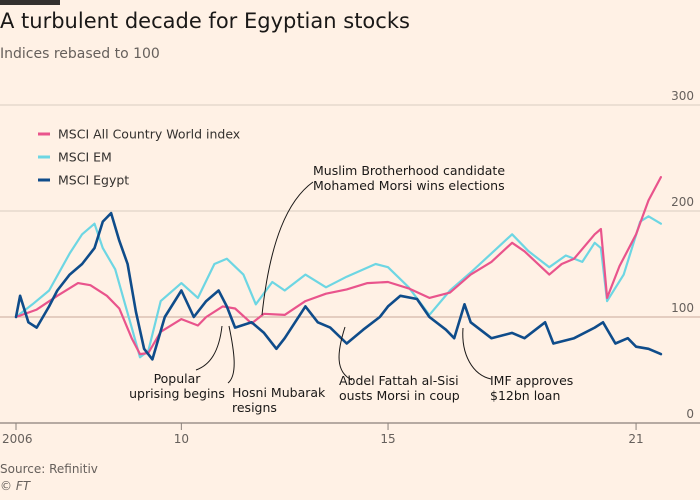 The width and height of the screenshot is (700, 500). I want to click on legend-label: MSCI Egypt, so click(93, 180).